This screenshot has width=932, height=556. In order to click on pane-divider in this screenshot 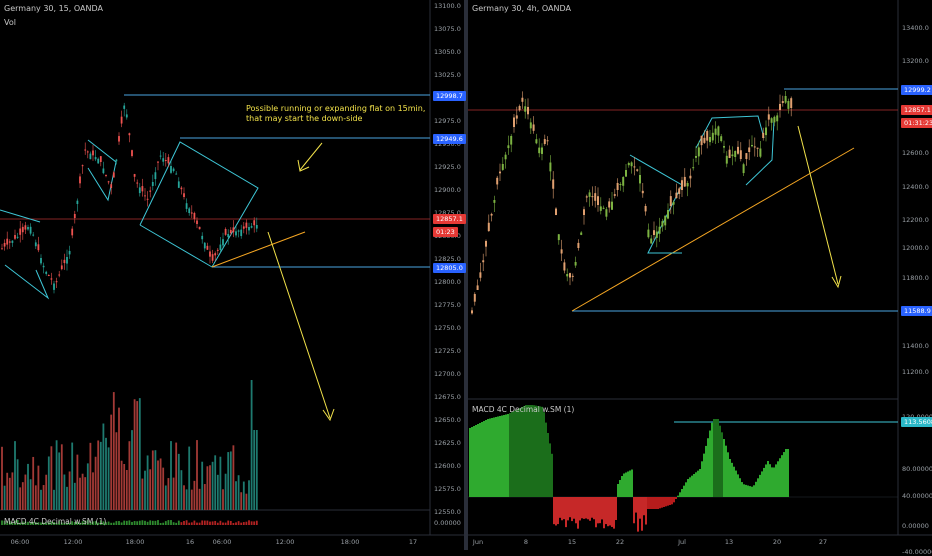, I will do `click(466, 275)`.